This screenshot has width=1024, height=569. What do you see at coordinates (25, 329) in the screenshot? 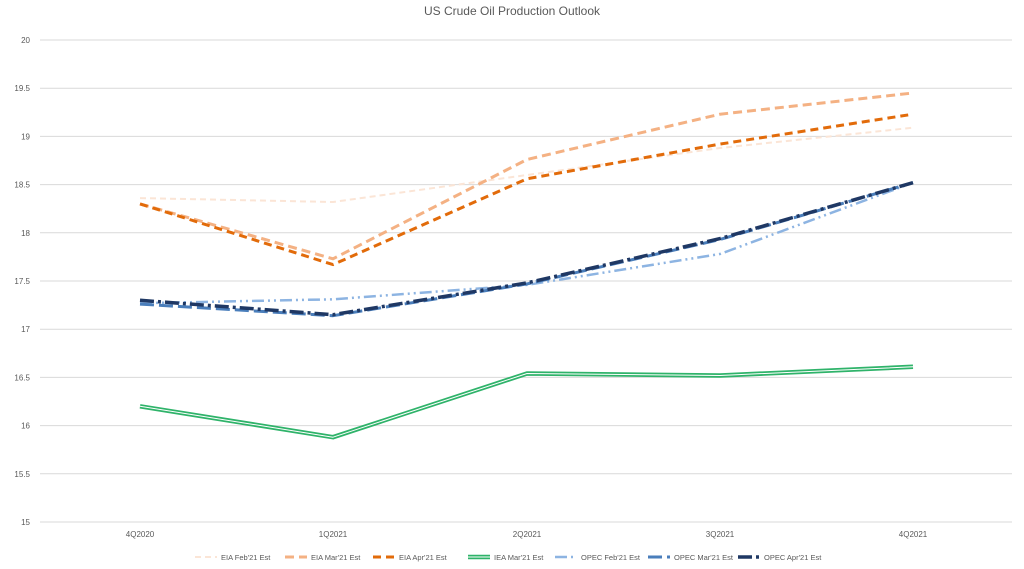
I see `y-tick-label: 17` at bounding box center [25, 329].